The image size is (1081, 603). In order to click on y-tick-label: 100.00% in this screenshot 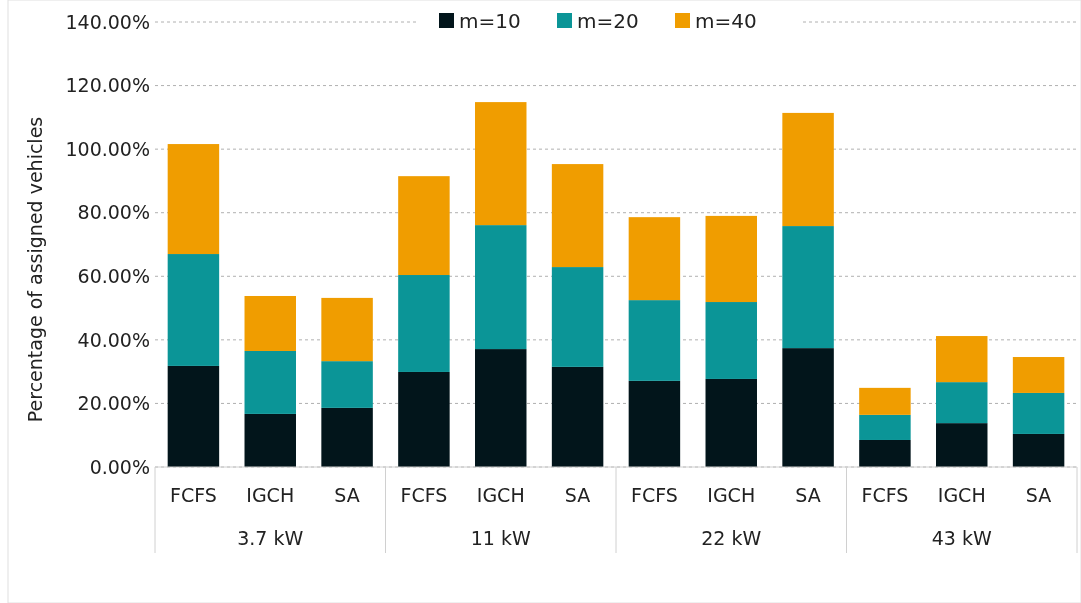, I will do `click(107, 148)`.